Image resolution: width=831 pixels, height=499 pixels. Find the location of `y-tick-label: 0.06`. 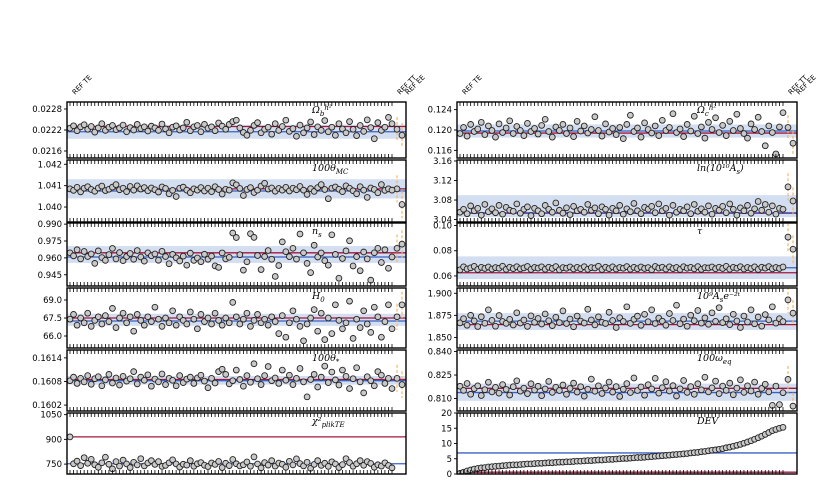

y-tick-label: 0.06 is located at coordinates (442, 277).